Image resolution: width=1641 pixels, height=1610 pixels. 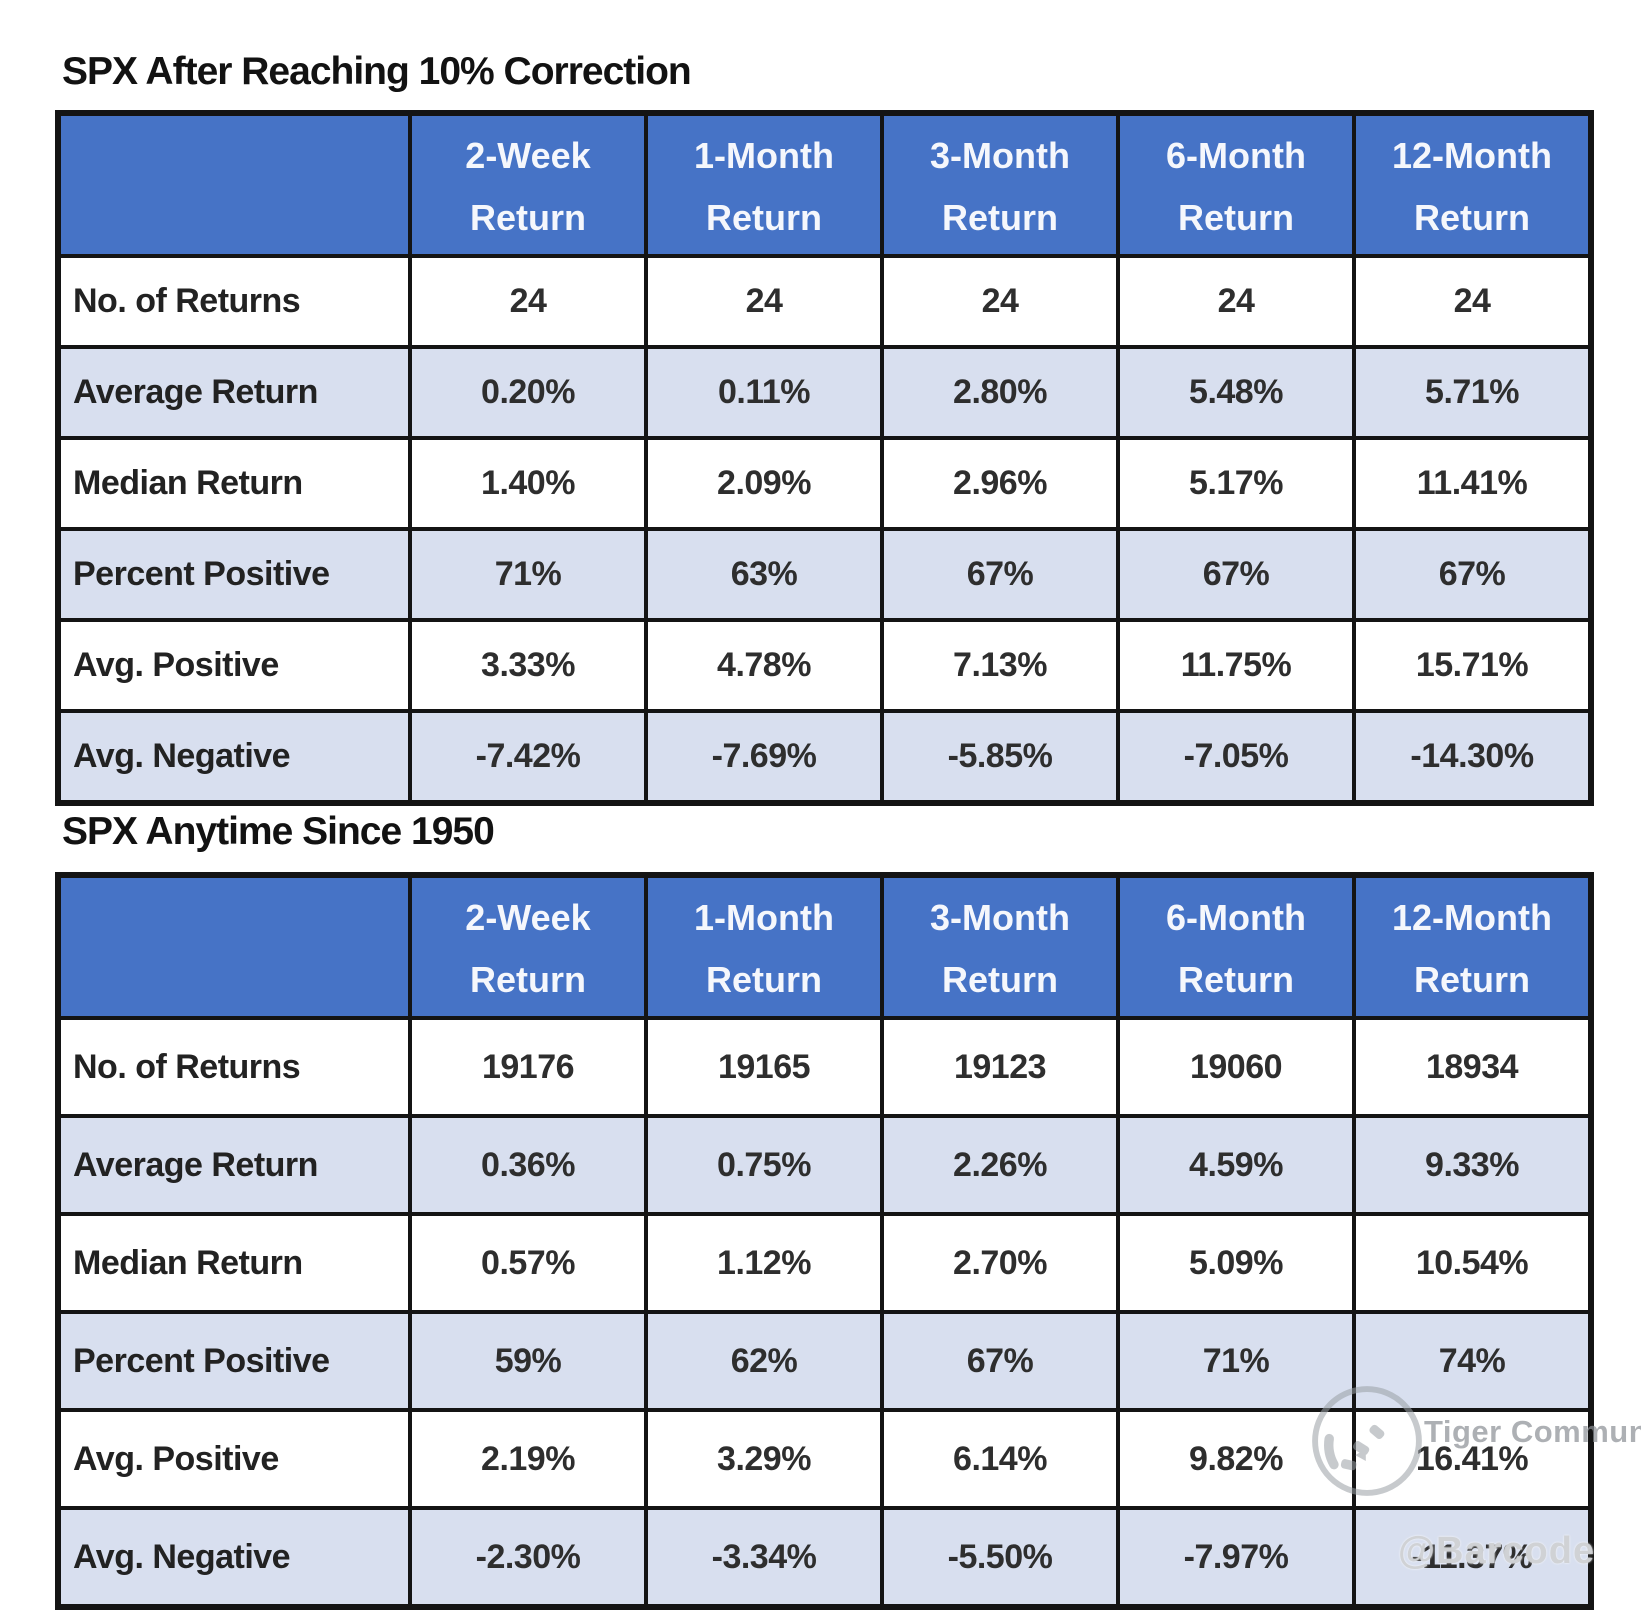 What do you see at coordinates (1472, 1361) in the screenshot?
I see `table-cell: 74%` at bounding box center [1472, 1361].